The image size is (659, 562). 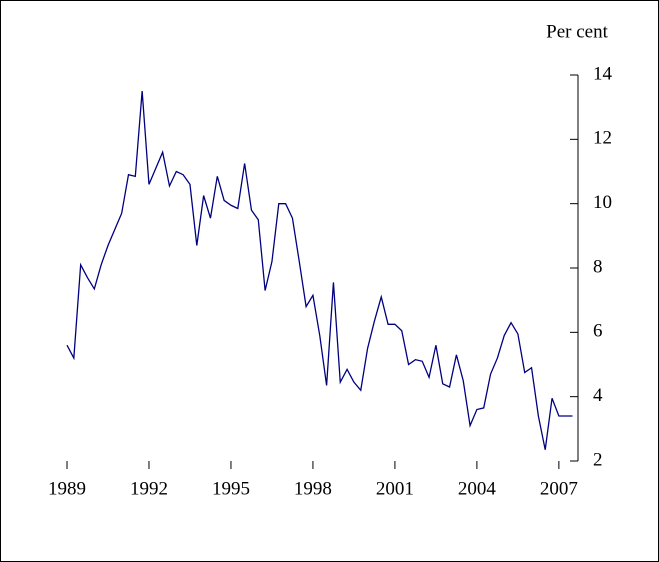 What do you see at coordinates (67, 488) in the screenshot?
I see `x-tick-label: 1989` at bounding box center [67, 488].